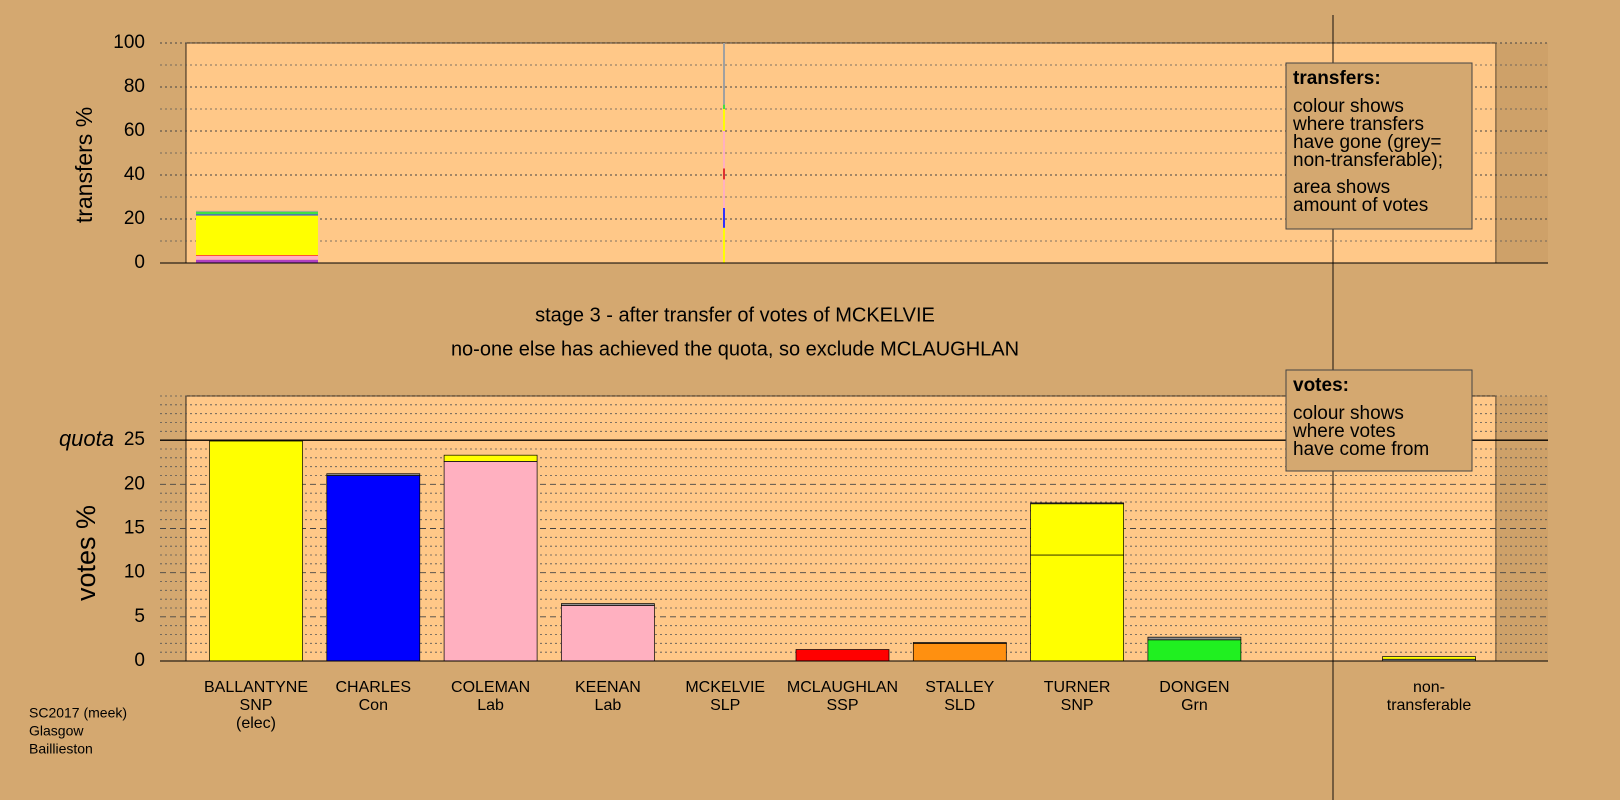 The height and width of the screenshot is (800, 1620). I want to click on note-text: have gone (grey=, so click(1367, 142).